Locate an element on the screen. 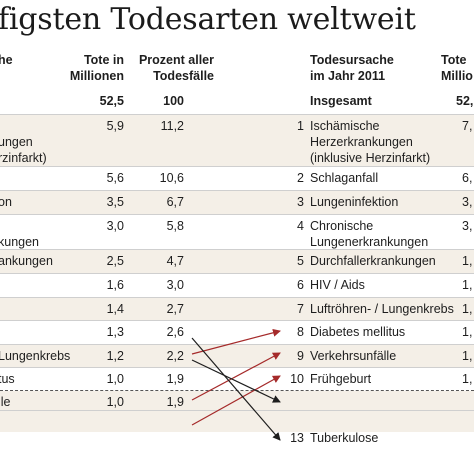 The width and height of the screenshot is (474, 463). header-cause-right-line-1: Todesursache is located at coordinates (352, 60).